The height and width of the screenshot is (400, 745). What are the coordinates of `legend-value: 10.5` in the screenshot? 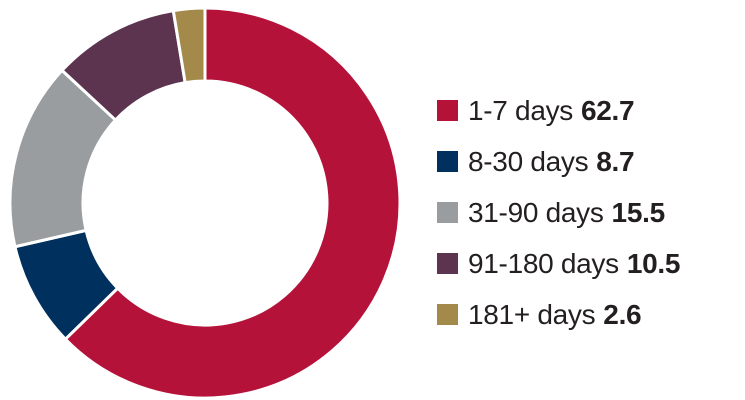 It's located at (653, 263).